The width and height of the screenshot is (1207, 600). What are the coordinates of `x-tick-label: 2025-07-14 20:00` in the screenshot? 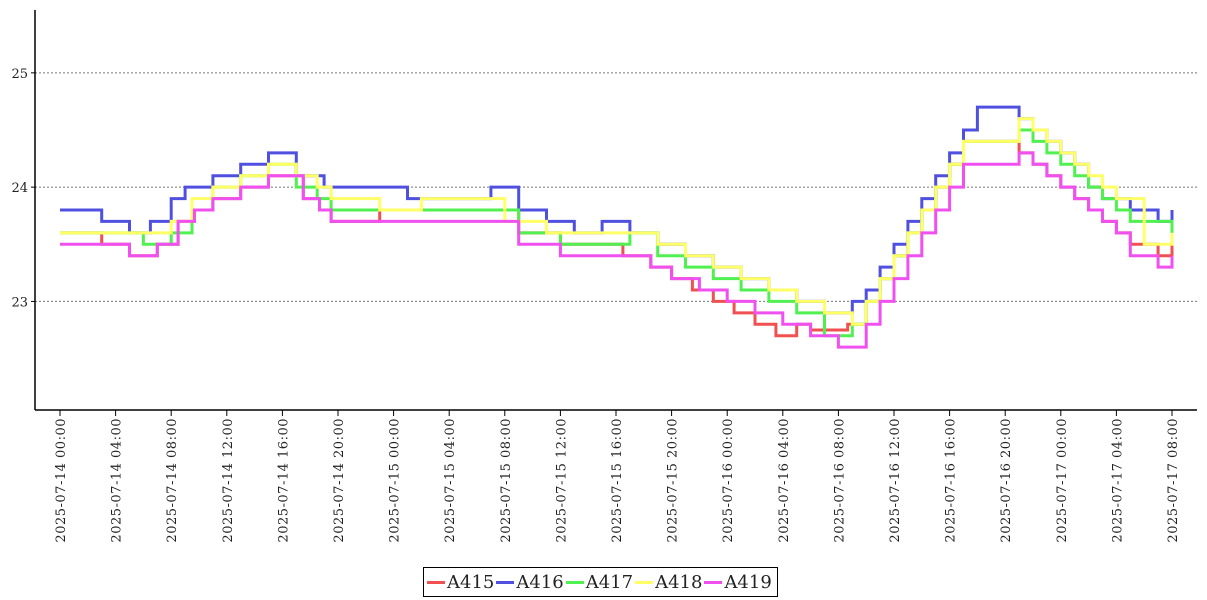 It's located at (339, 480).